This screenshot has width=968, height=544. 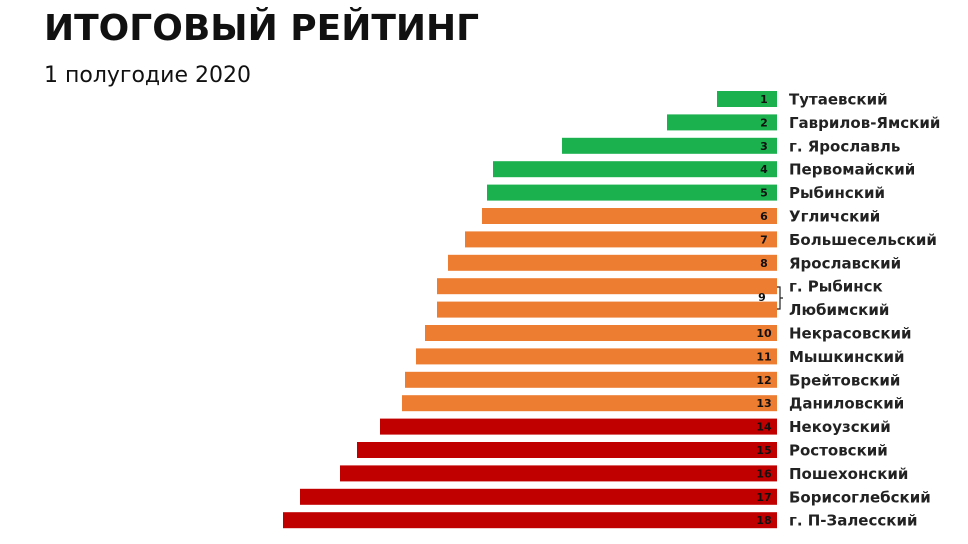 What do you see at coordinates (863, 240) in the screenshot?
I see `category-label: Большесельский` at bounding box center [863, 240].